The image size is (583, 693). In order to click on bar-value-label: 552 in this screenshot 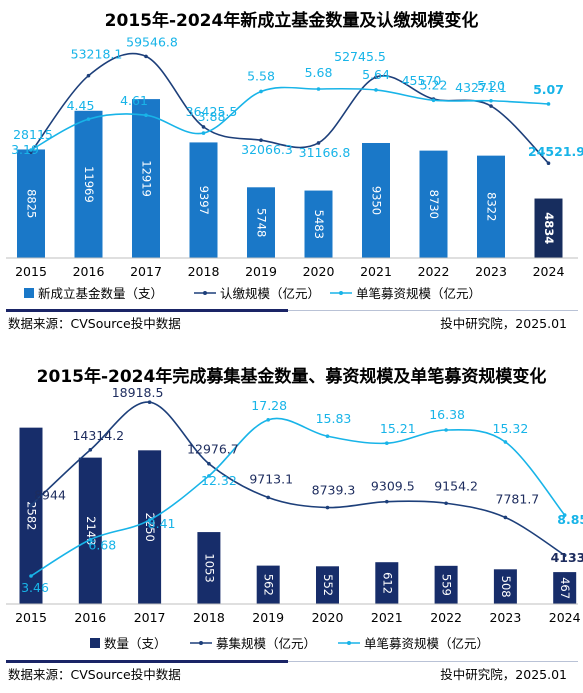, I will do `click(328, 585)`.